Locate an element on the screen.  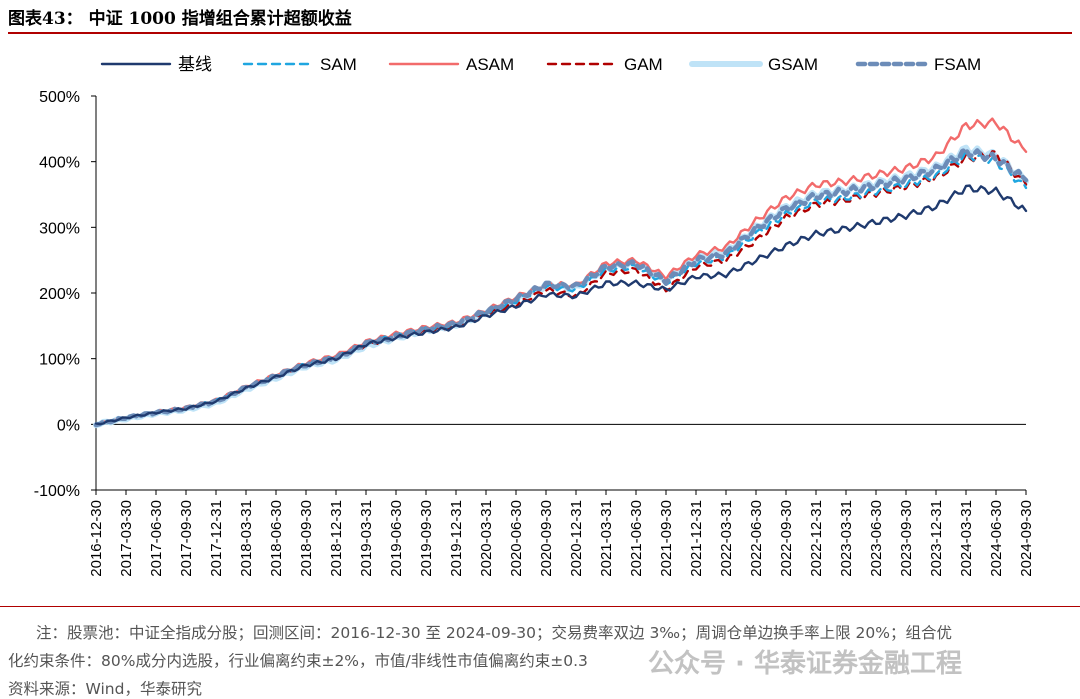
x-tick-label: 2023-03-31 is located at coordinates (846, 538).